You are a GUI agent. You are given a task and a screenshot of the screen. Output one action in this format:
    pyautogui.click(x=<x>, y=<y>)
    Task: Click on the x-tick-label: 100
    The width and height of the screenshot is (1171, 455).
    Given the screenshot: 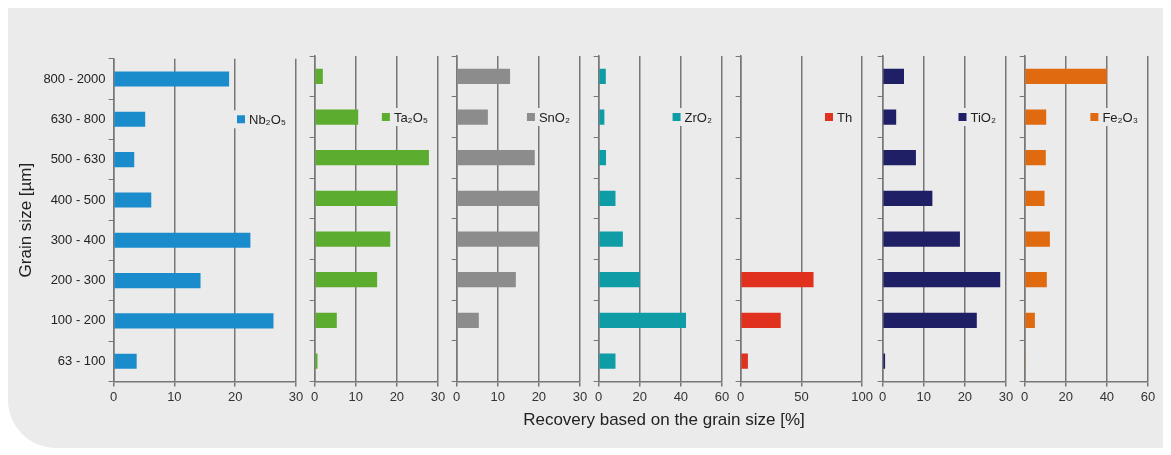 What is the action you would take?
    pyautogui.click(x=862, y=396)
    